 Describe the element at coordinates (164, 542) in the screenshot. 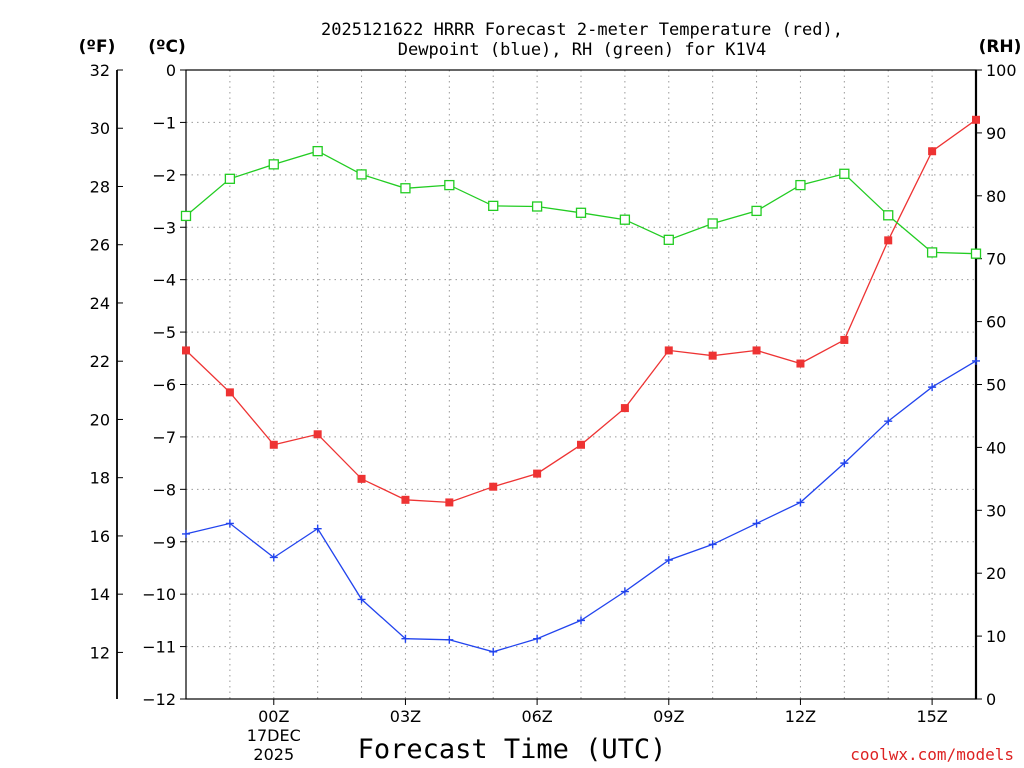

I see `celsius-tick-label: −9` at that location.